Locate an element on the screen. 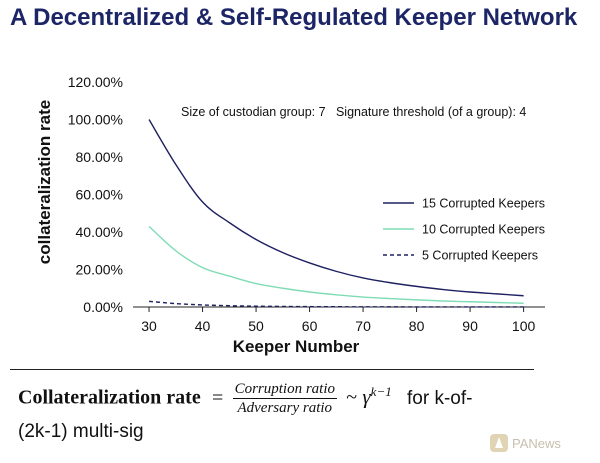 Image resolution: width=600 pixels, height=463 pixels. x-tick-label: 80 is located at coordinates (417, 326).